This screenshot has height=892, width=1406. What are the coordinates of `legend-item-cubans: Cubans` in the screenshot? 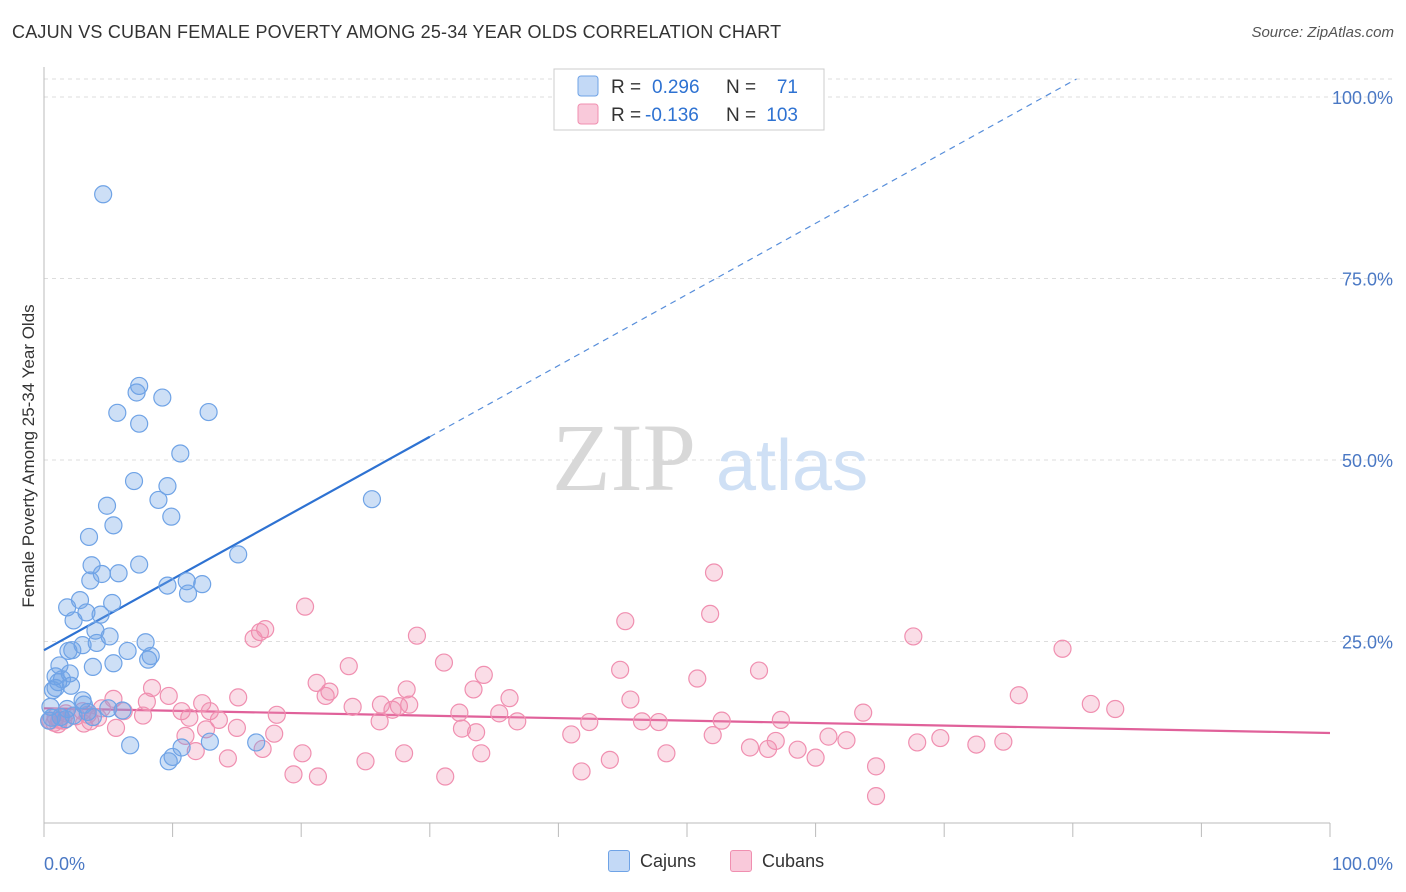 It's located at (777, 861).